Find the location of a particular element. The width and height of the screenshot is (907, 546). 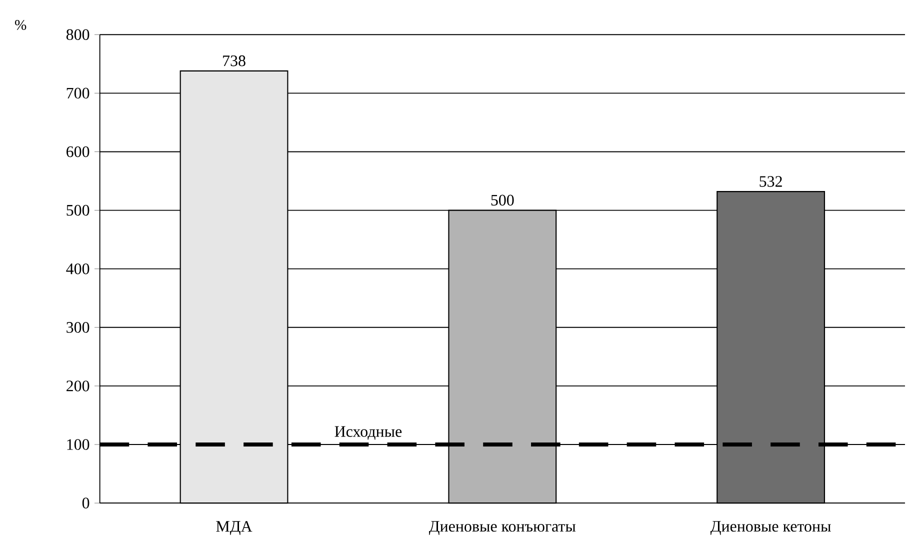

y-tick-label: 500 is located at coordinates (78, 210).